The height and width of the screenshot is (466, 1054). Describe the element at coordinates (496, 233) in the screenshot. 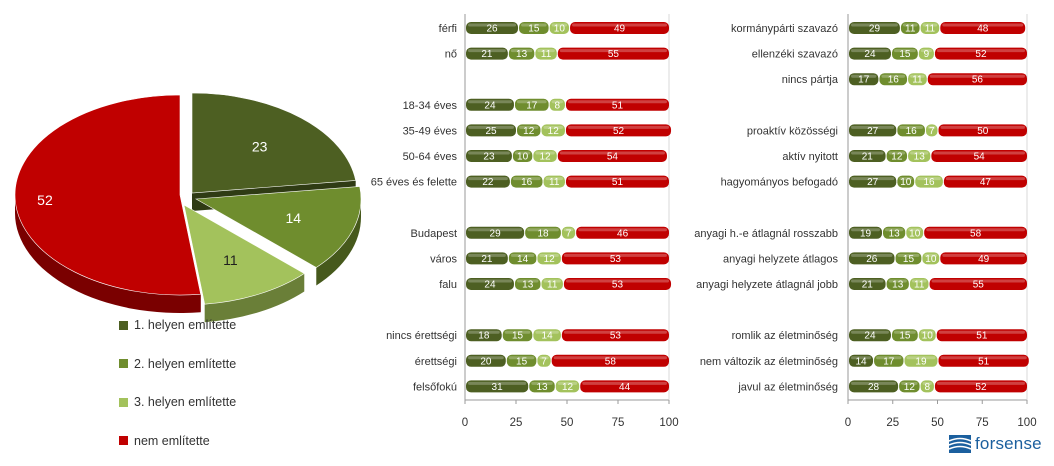

I see `bar-value-label: 29` at that location.